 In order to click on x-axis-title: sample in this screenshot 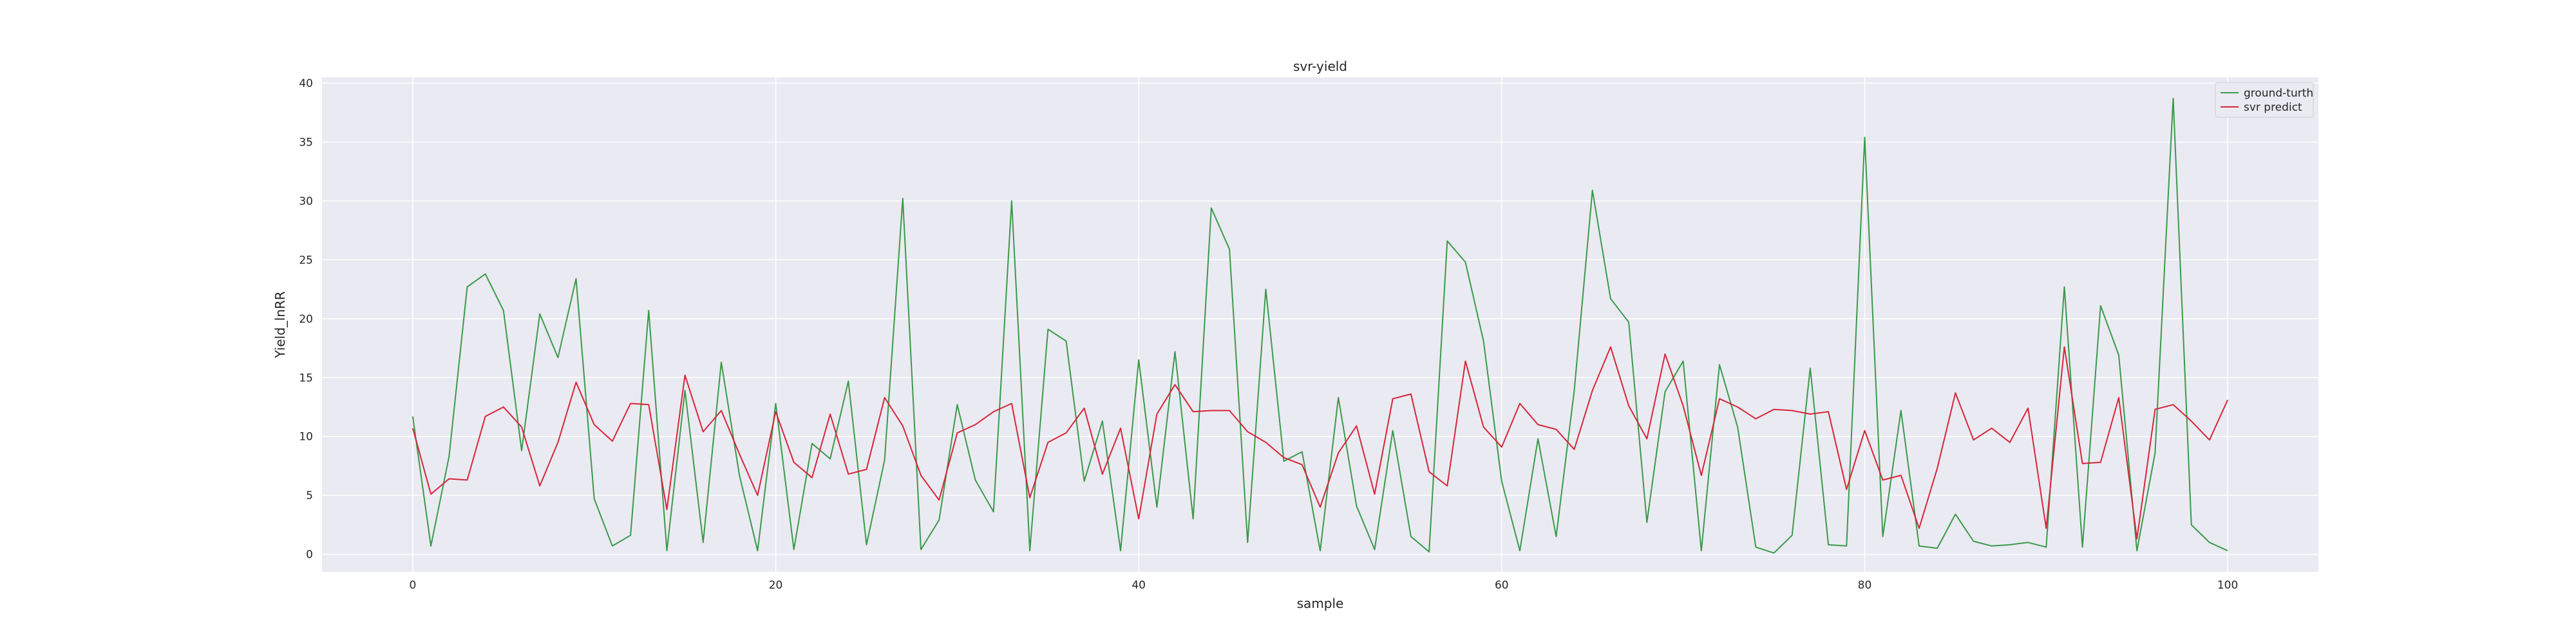, I will do `click(1320, 603)`.